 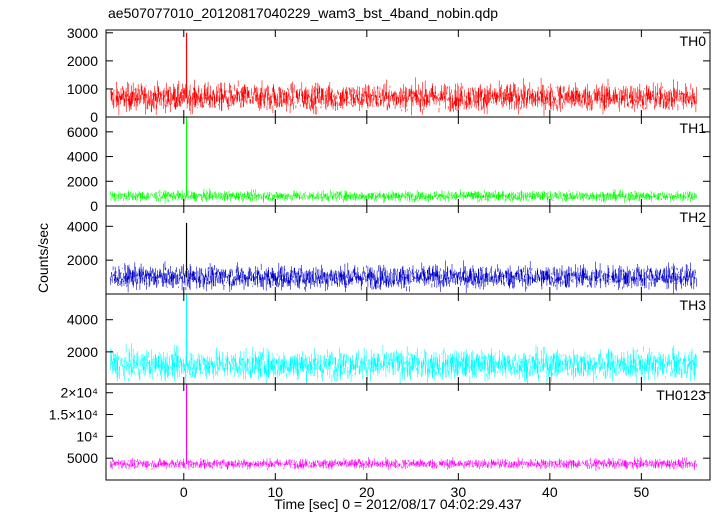 What do you see at coordinates (642, 492) in the screenshot?
I see `x-tick-label: 50` at bounding box center [642, 492].